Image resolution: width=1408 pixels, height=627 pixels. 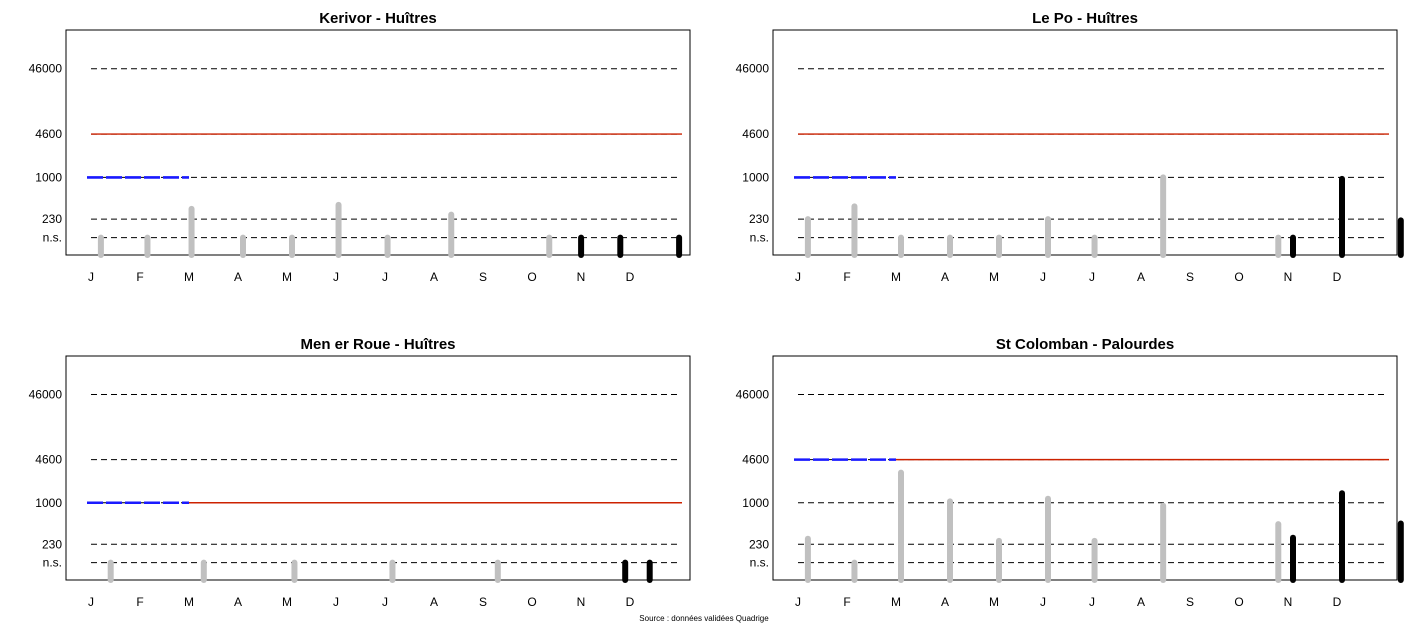 I want to click on source-note: Source : données validées Quadrige, so click(x=704, y=618).